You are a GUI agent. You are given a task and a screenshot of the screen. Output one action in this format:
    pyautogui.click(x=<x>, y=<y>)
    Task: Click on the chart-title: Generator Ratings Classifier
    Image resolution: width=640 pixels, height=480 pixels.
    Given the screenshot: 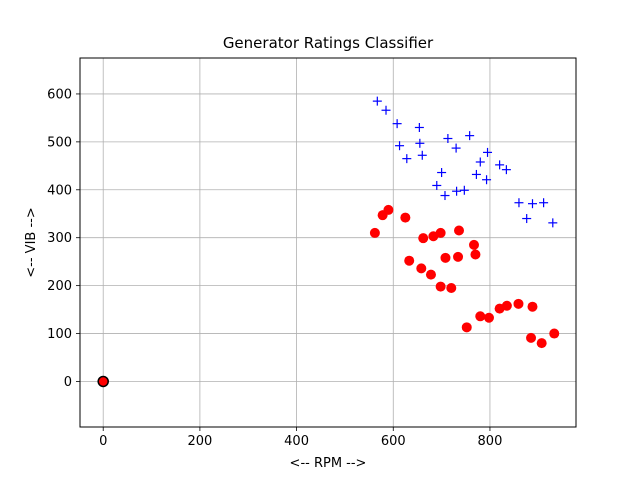 What is the action you would take?
    pyautogui.click(x=328, y=43)
    